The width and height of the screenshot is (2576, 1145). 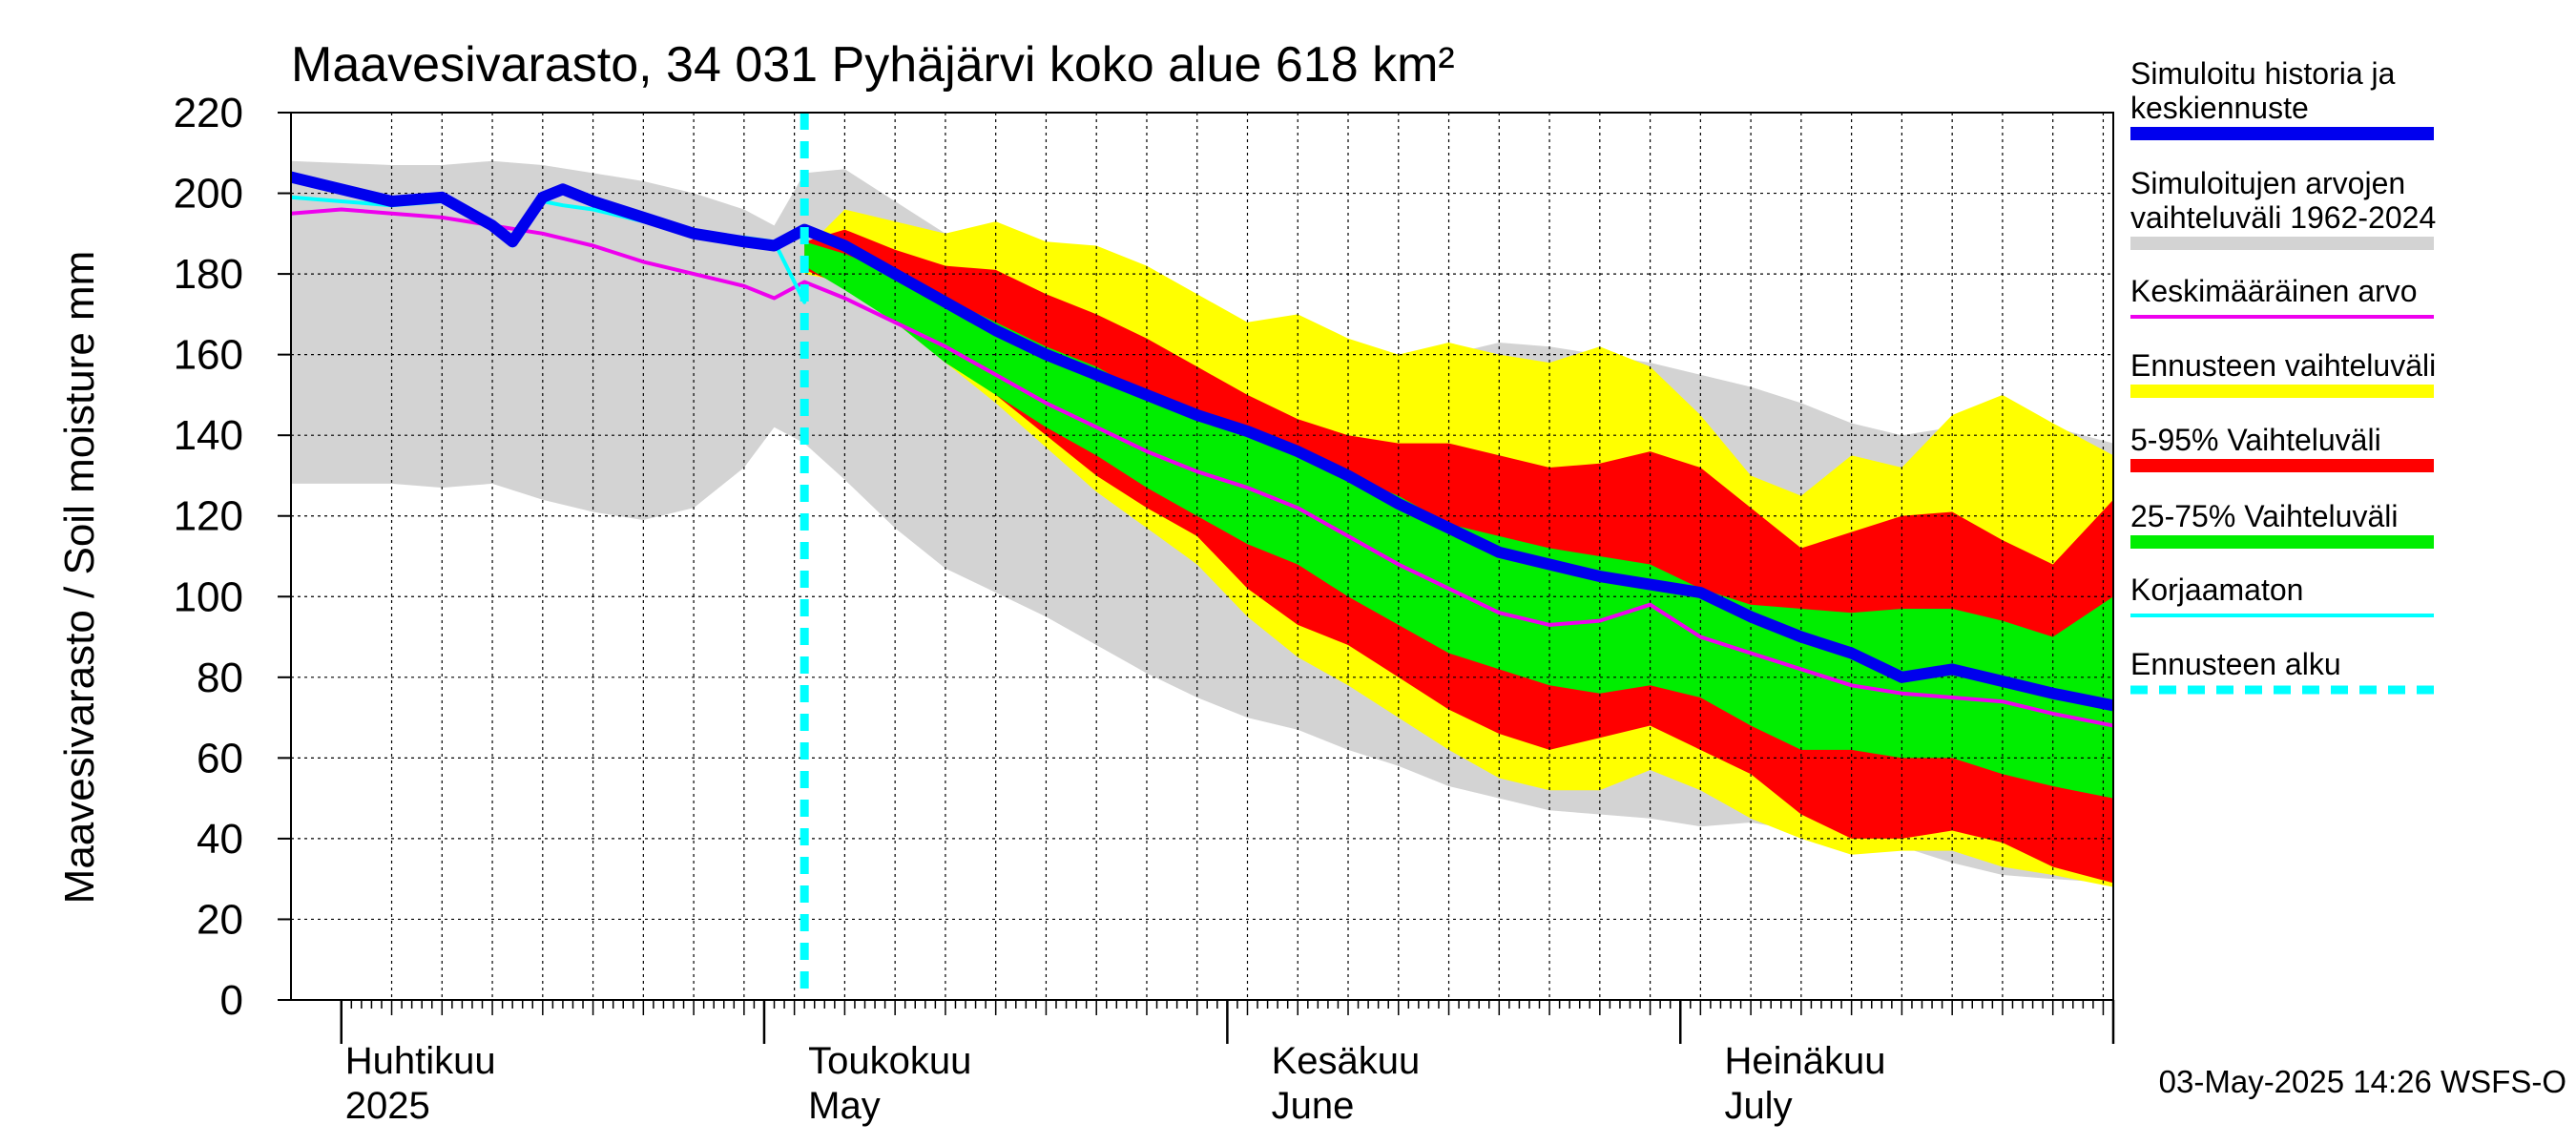 I want to click on legend-label: Keskimääräinen arvo, so click(x=2274, y=291).